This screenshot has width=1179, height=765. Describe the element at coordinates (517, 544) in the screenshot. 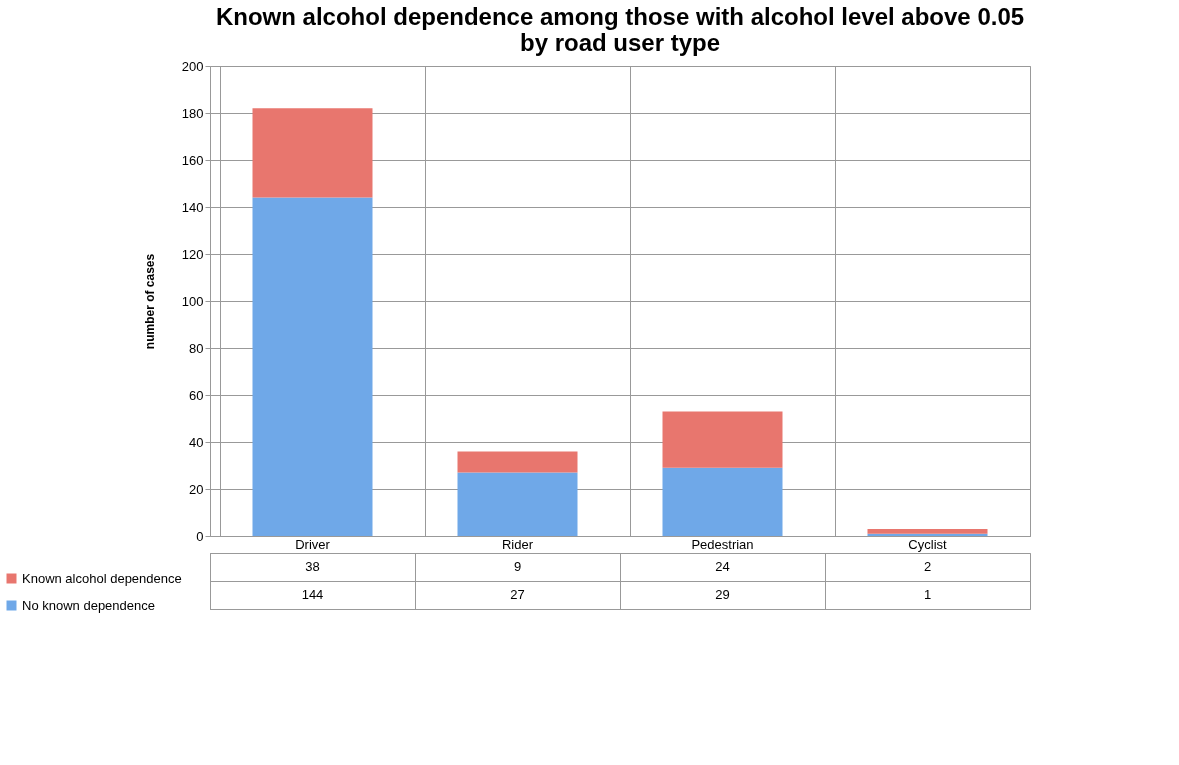

I see `x-tick-label: Rider` at that location.